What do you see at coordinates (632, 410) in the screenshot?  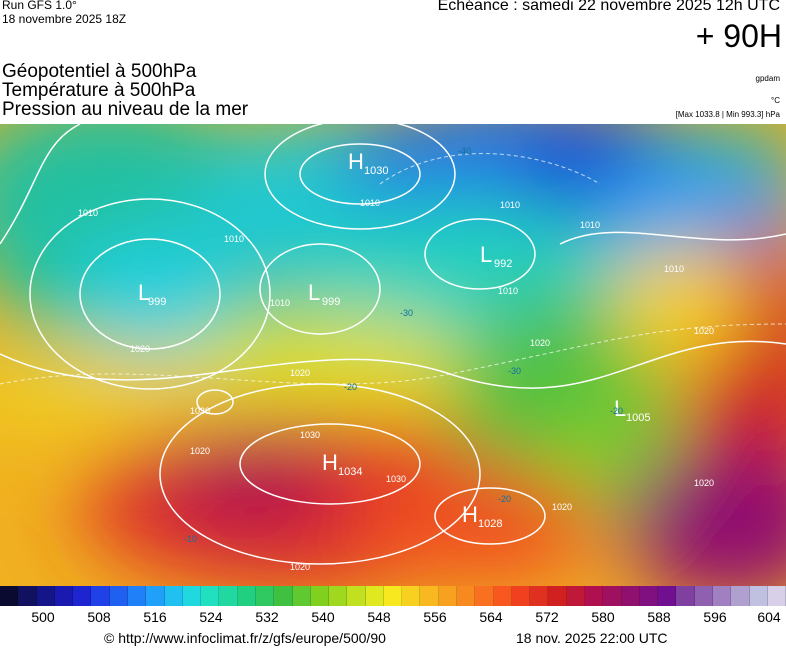 I see `pressure-center-7: L 1005` at bounding box center [632, 410].